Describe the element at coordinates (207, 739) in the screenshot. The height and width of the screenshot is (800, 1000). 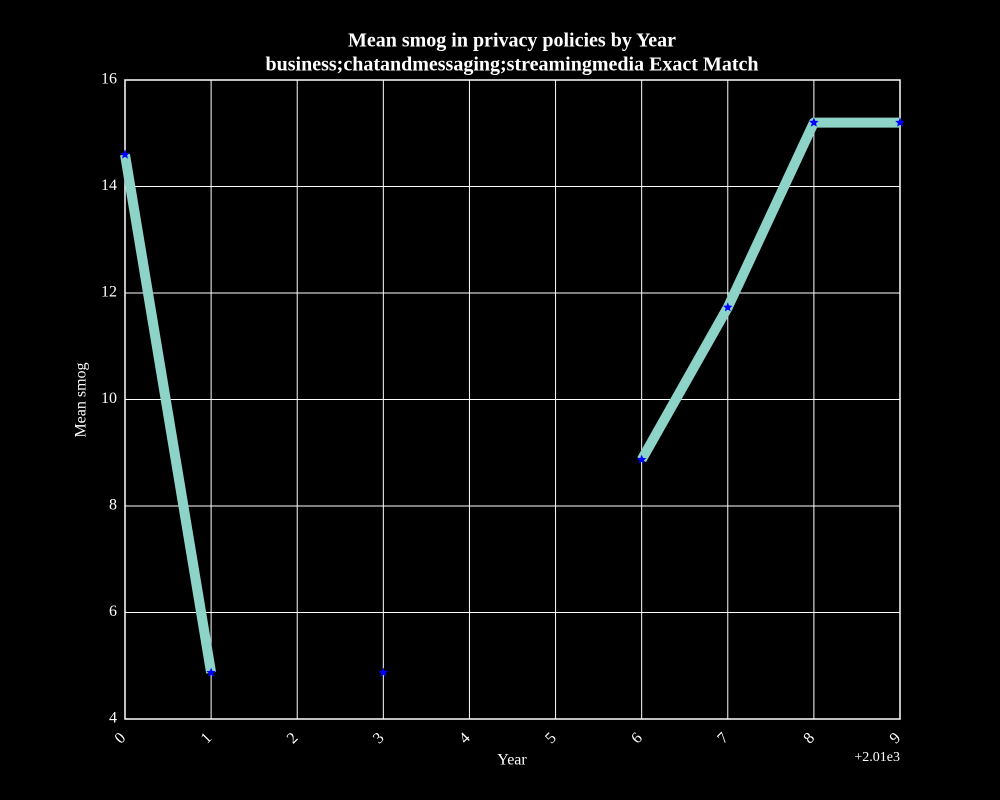
I see `x-tick-label: 1` at that location.